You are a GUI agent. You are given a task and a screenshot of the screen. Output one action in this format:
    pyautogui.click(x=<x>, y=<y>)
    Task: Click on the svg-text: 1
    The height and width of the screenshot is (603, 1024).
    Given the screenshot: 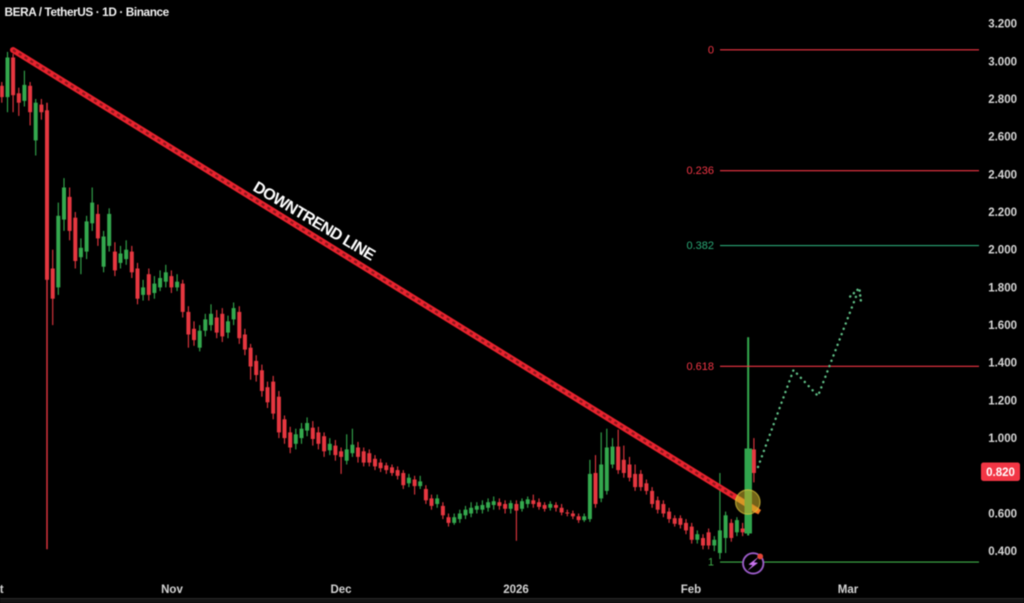 What is the action you would take?
    pyautogui.click(x=711, y=563)
    